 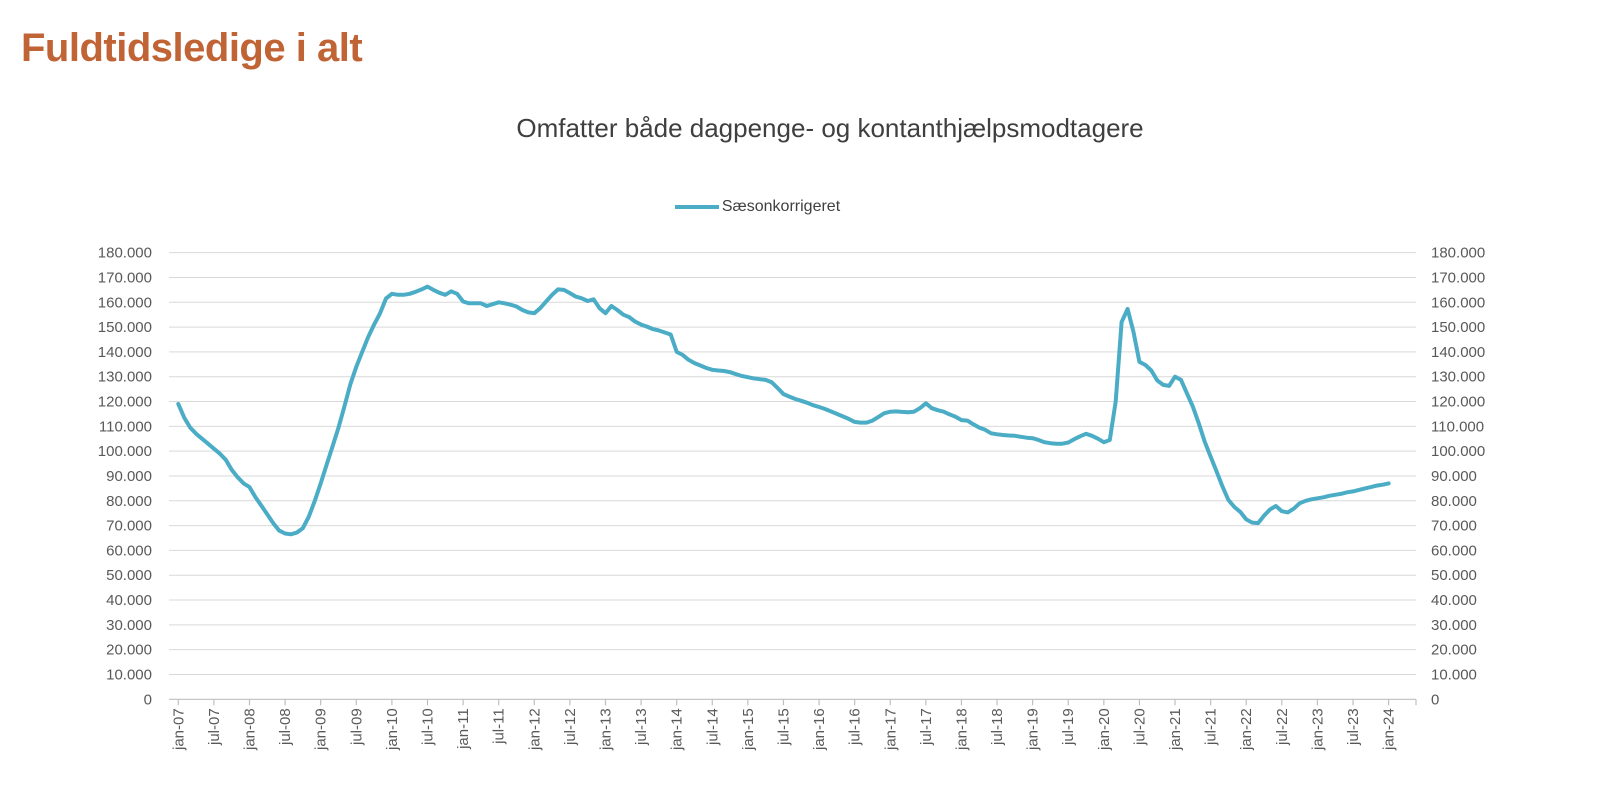 What do you see at coordinates (249, 729) in the screenshot?
I see `svg-text: jan-08` at bounding box center [249, 729].